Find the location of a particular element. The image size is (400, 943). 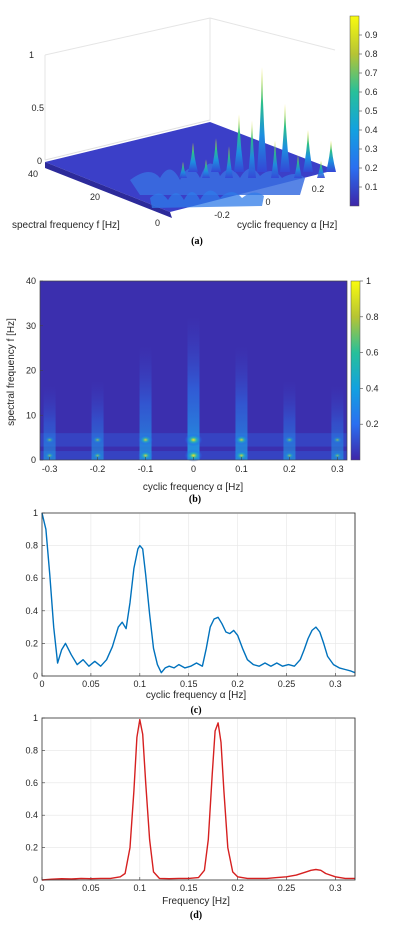

surface-peaks is located at coordinates (257, 122).